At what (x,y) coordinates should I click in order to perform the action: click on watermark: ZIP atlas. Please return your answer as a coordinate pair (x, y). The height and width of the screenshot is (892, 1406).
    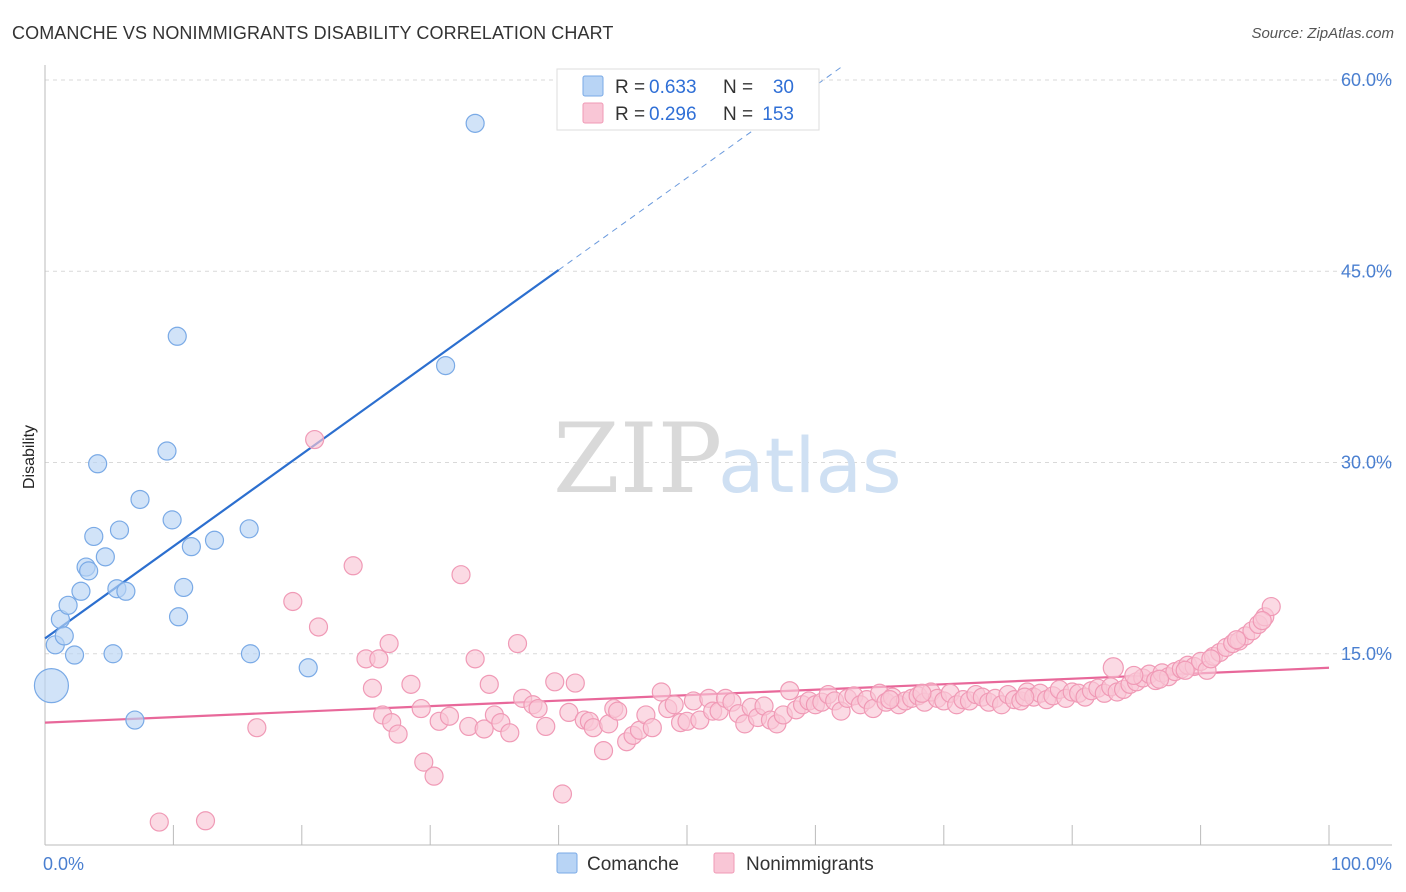
    Looking at the image, I should click on (727, 459).